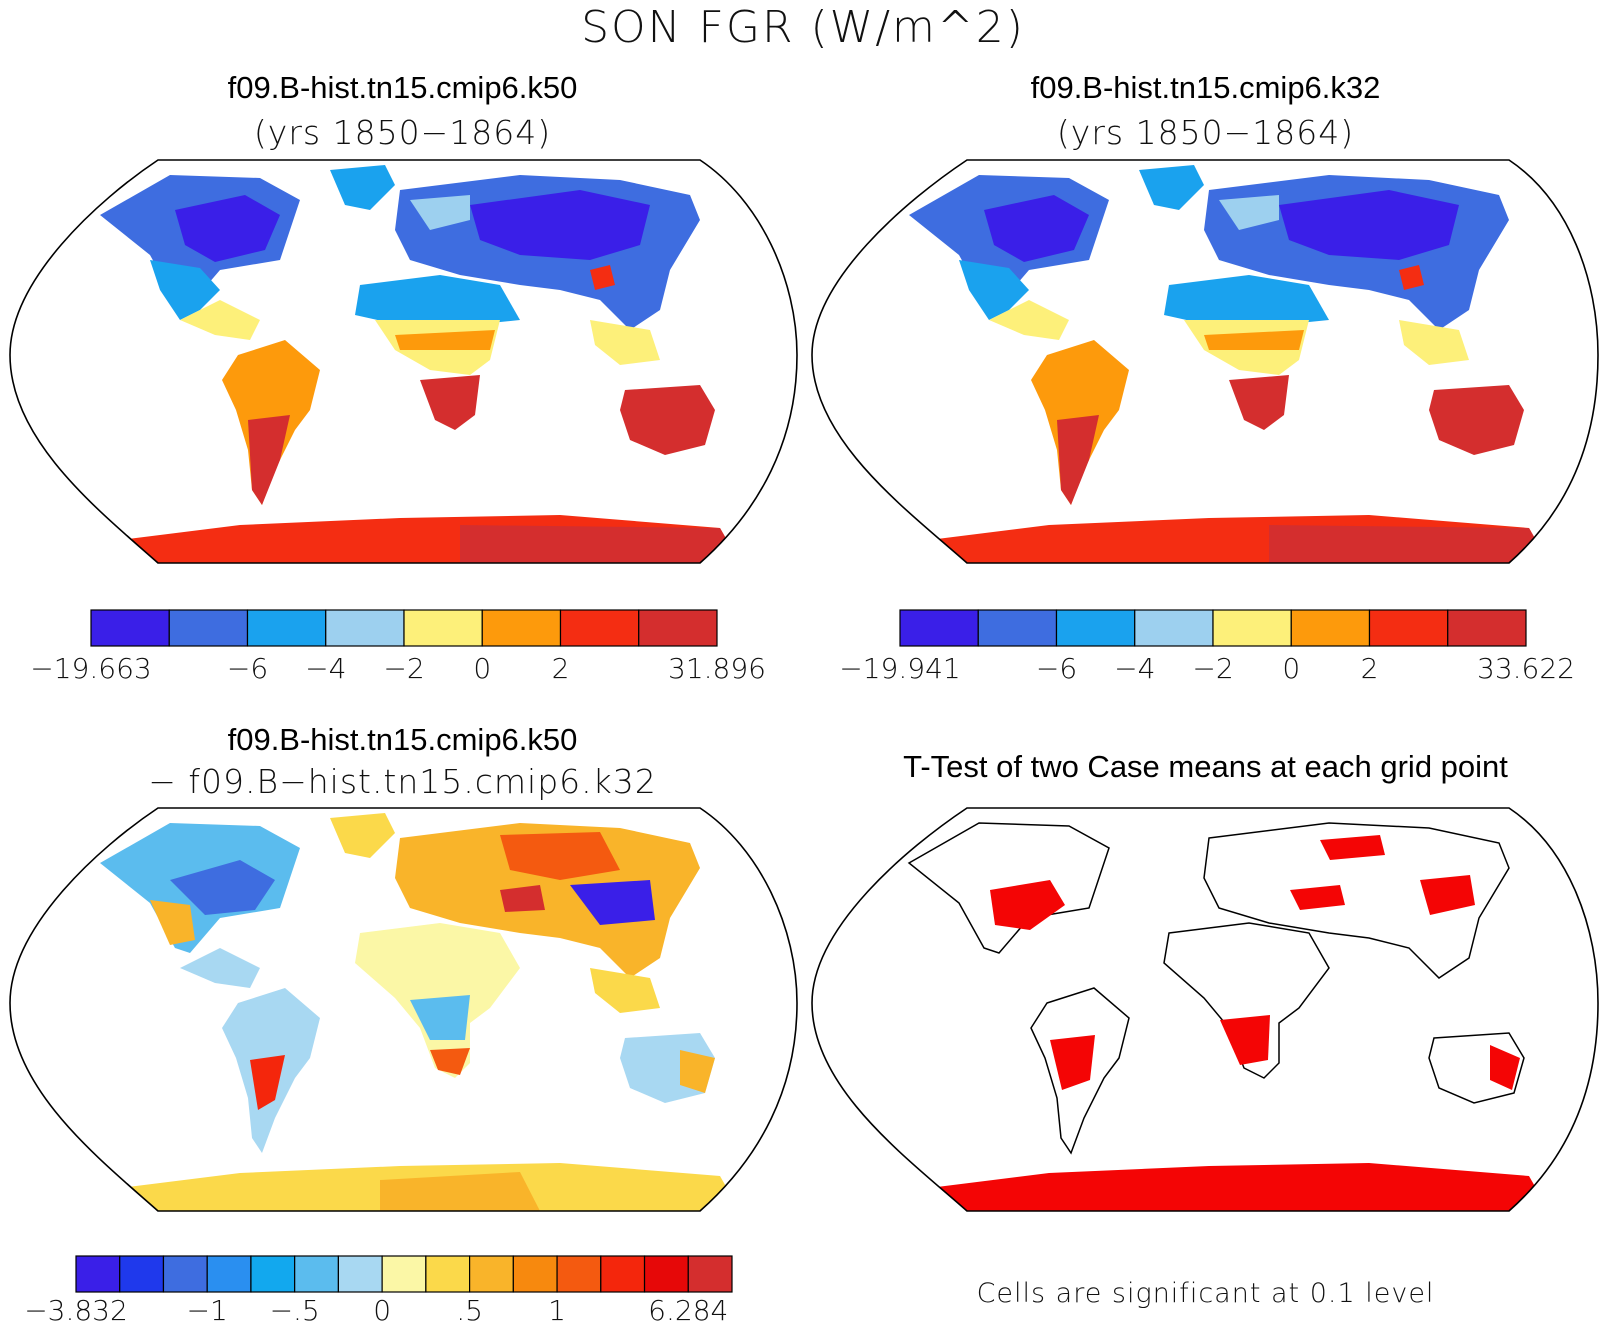 This screenshot has width=1606, height=1327. What do you see at coordinates (1229, 1187) in the screenshot?
I see `antarctica-sig` at bounding box center [1229, 1187].